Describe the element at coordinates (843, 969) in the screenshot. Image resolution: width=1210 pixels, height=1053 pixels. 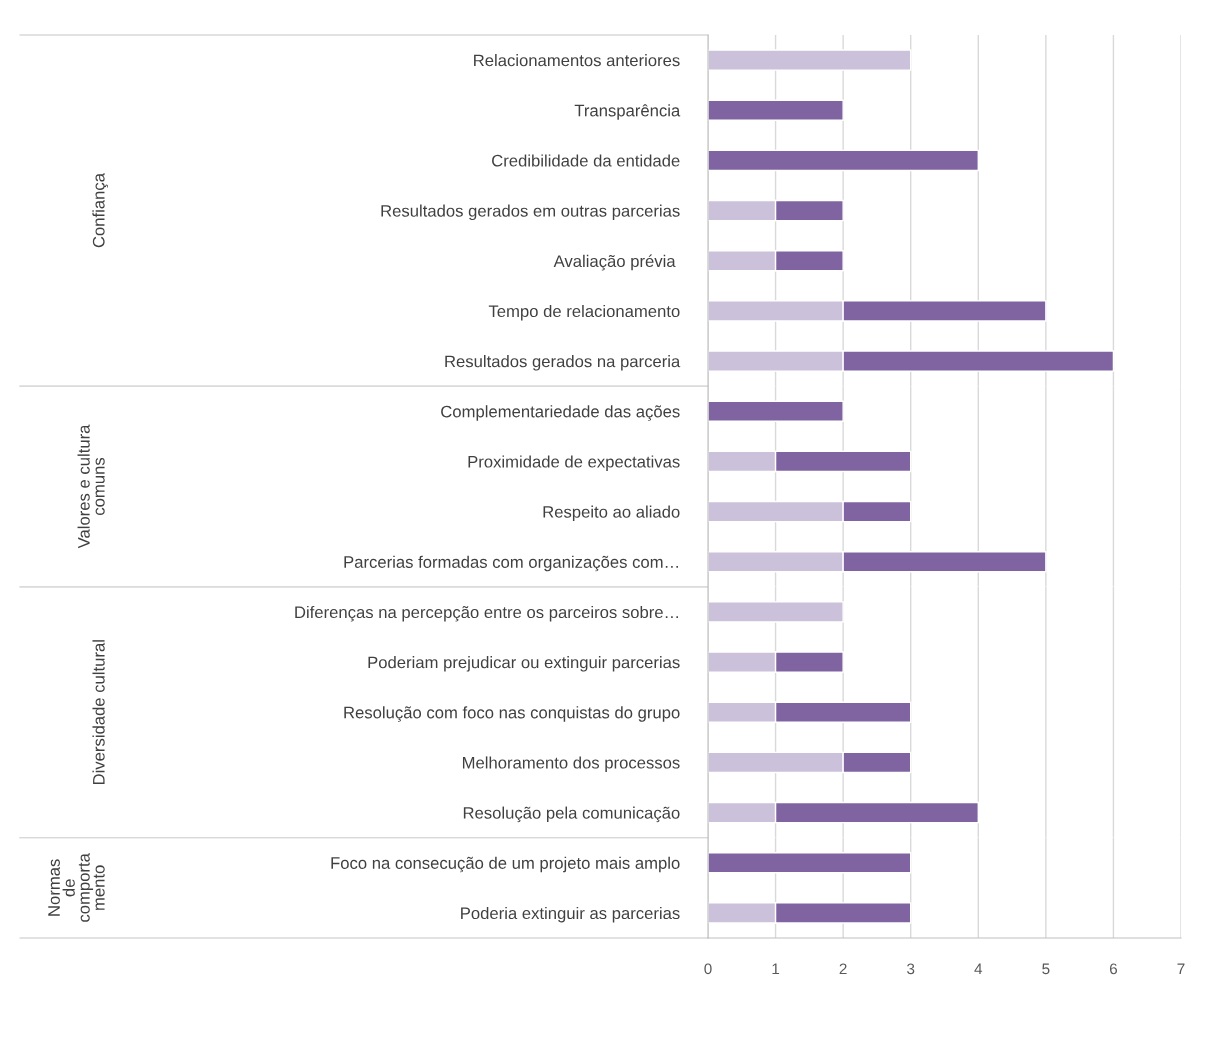
I see `x-tick-label: 2` at that location.